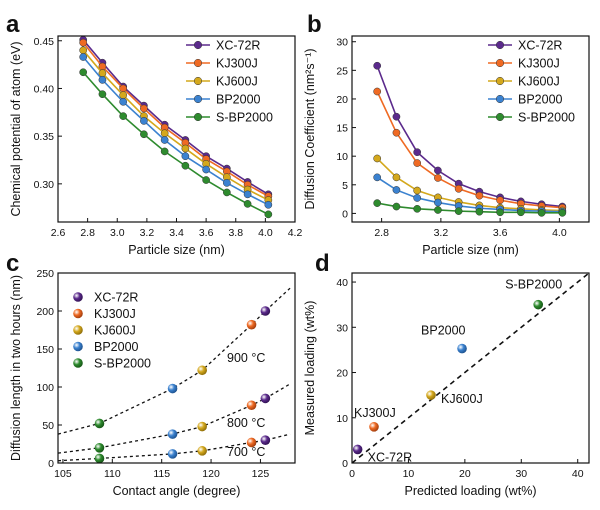 This screenshot has height=510, width=600. I want to click on annotation-900c: 900 °C, so click(246, 358).